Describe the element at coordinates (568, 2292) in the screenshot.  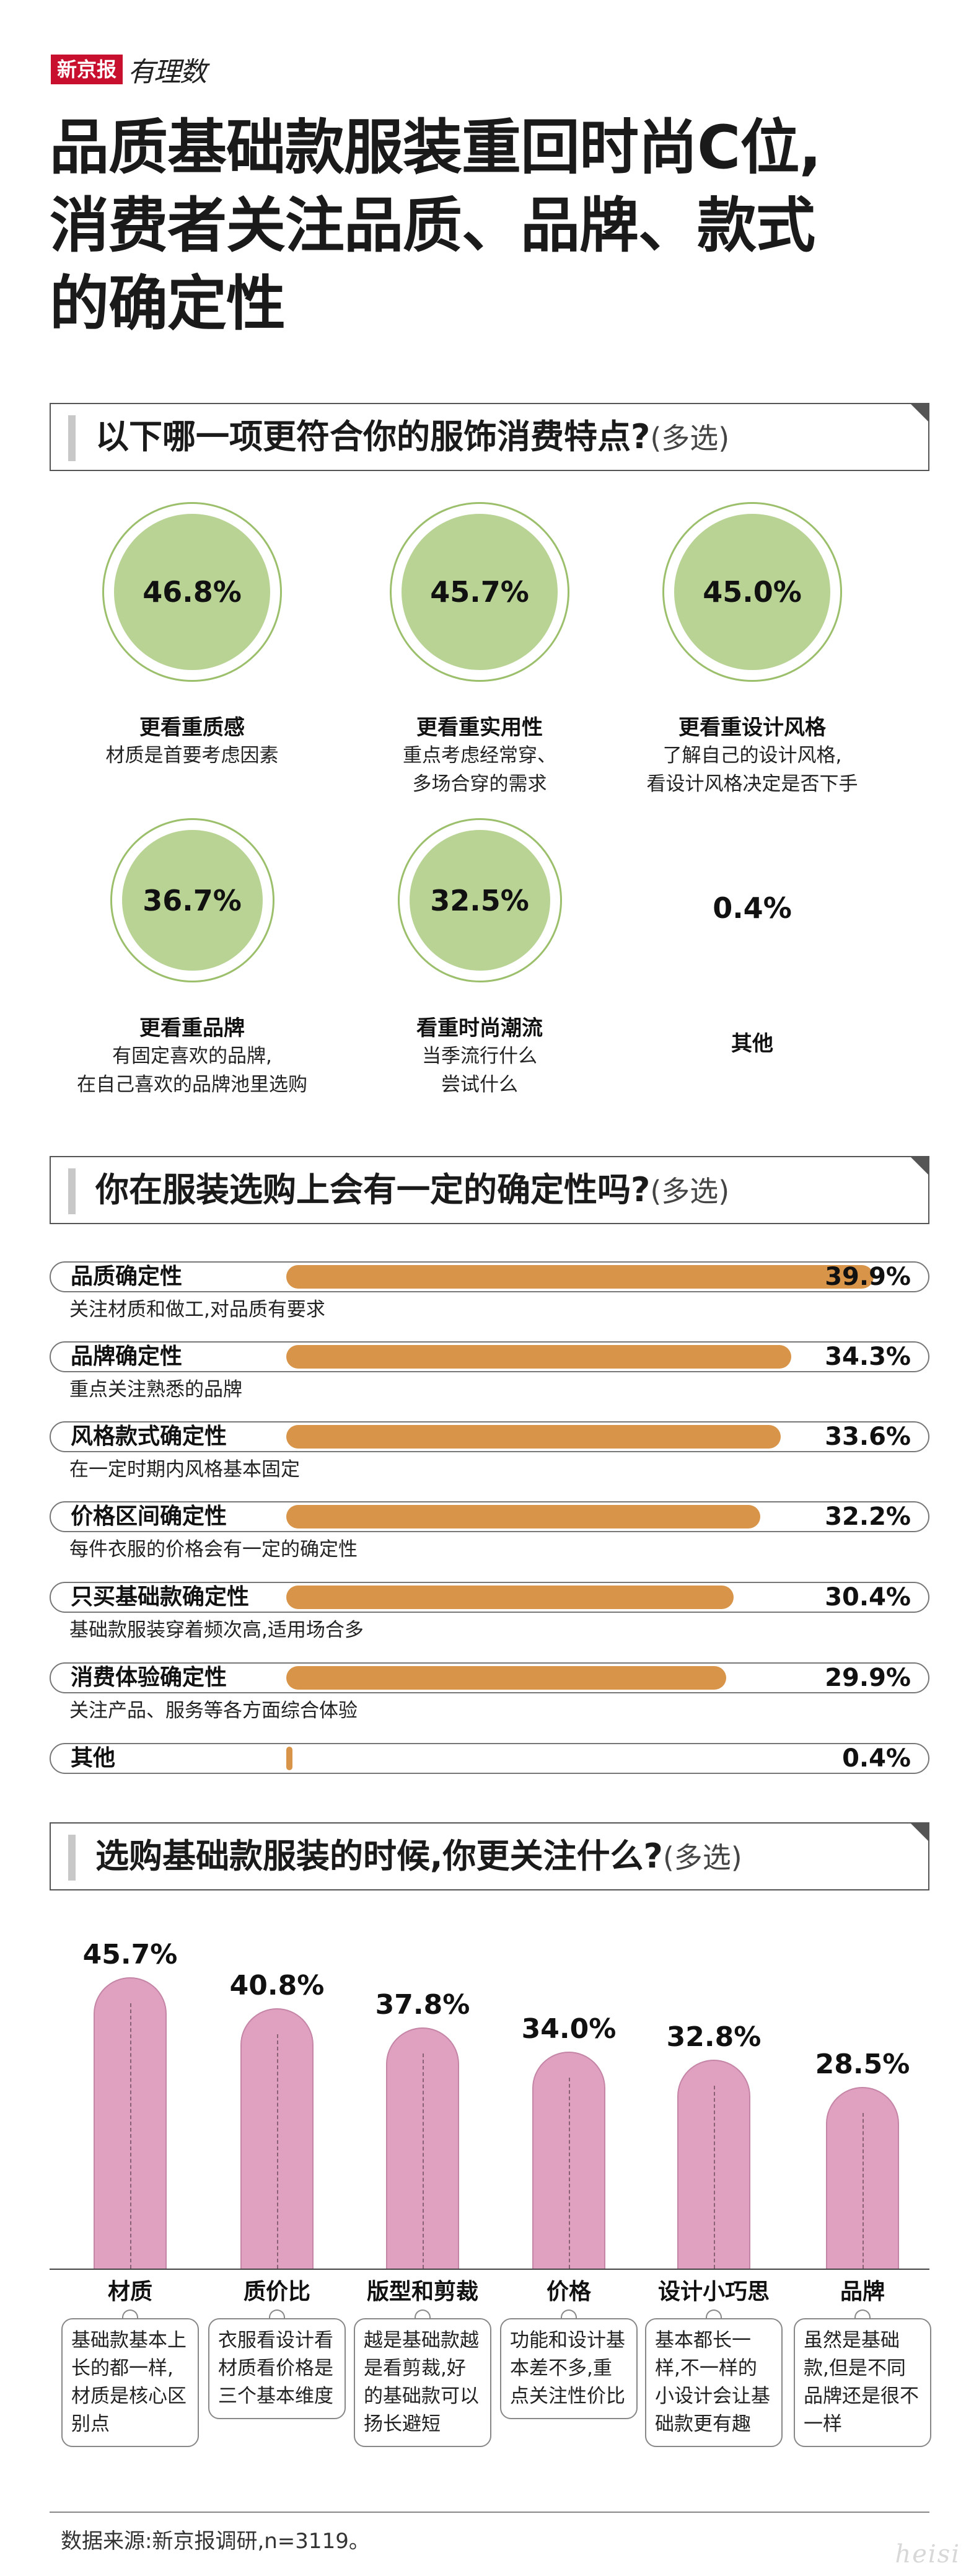
I see `column-label: 价格` at that location.